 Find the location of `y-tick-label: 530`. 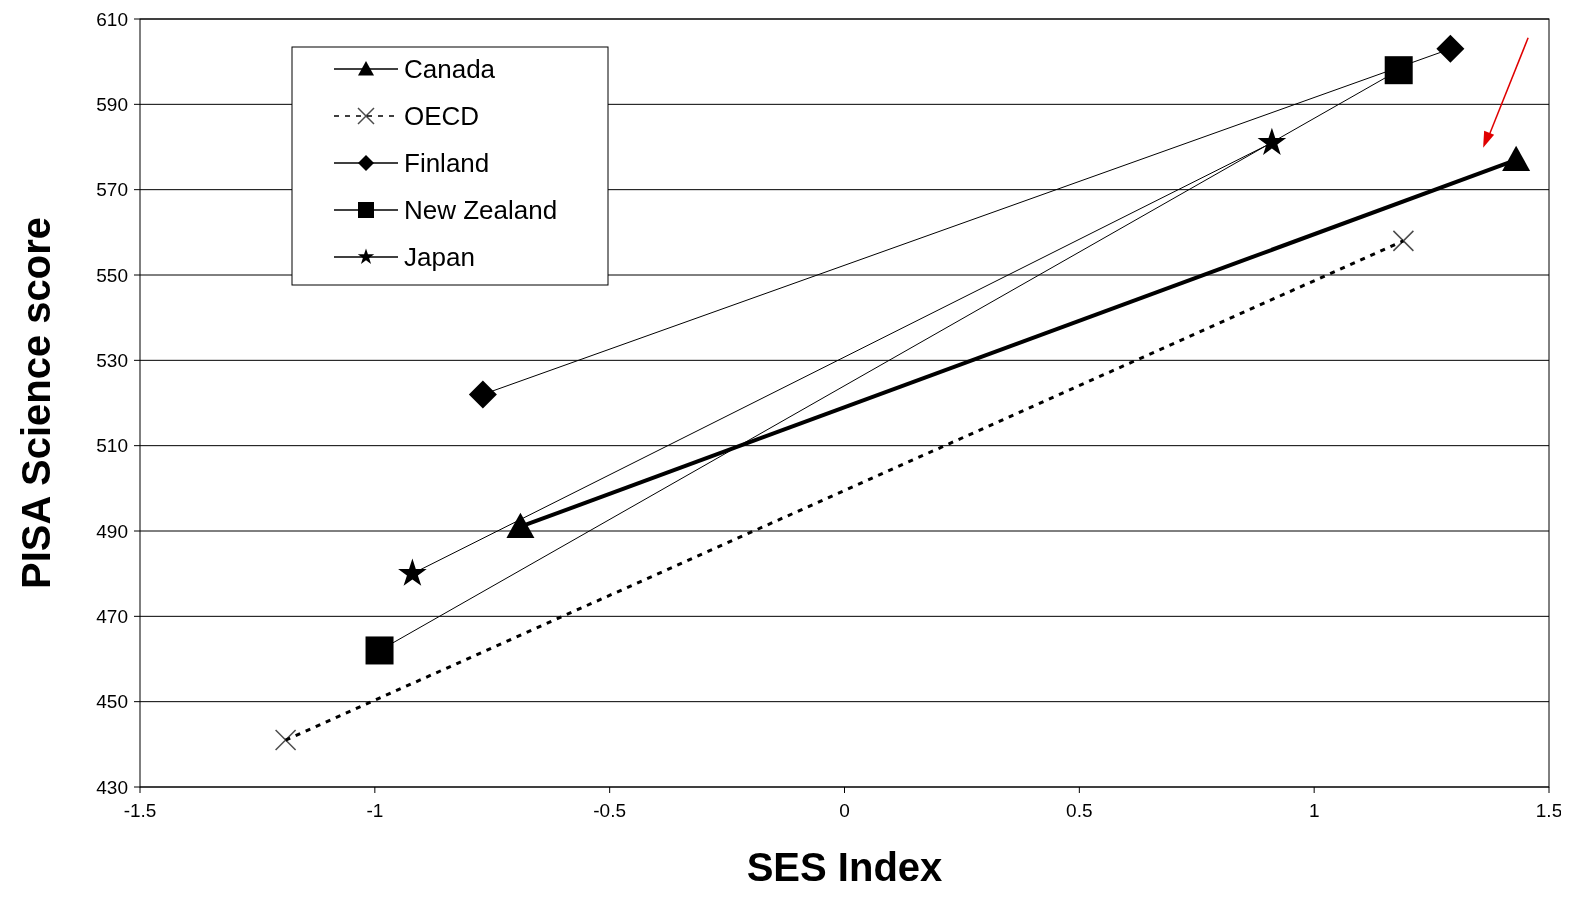

y-tick-label: 530 is located at coordinates (112, 360).